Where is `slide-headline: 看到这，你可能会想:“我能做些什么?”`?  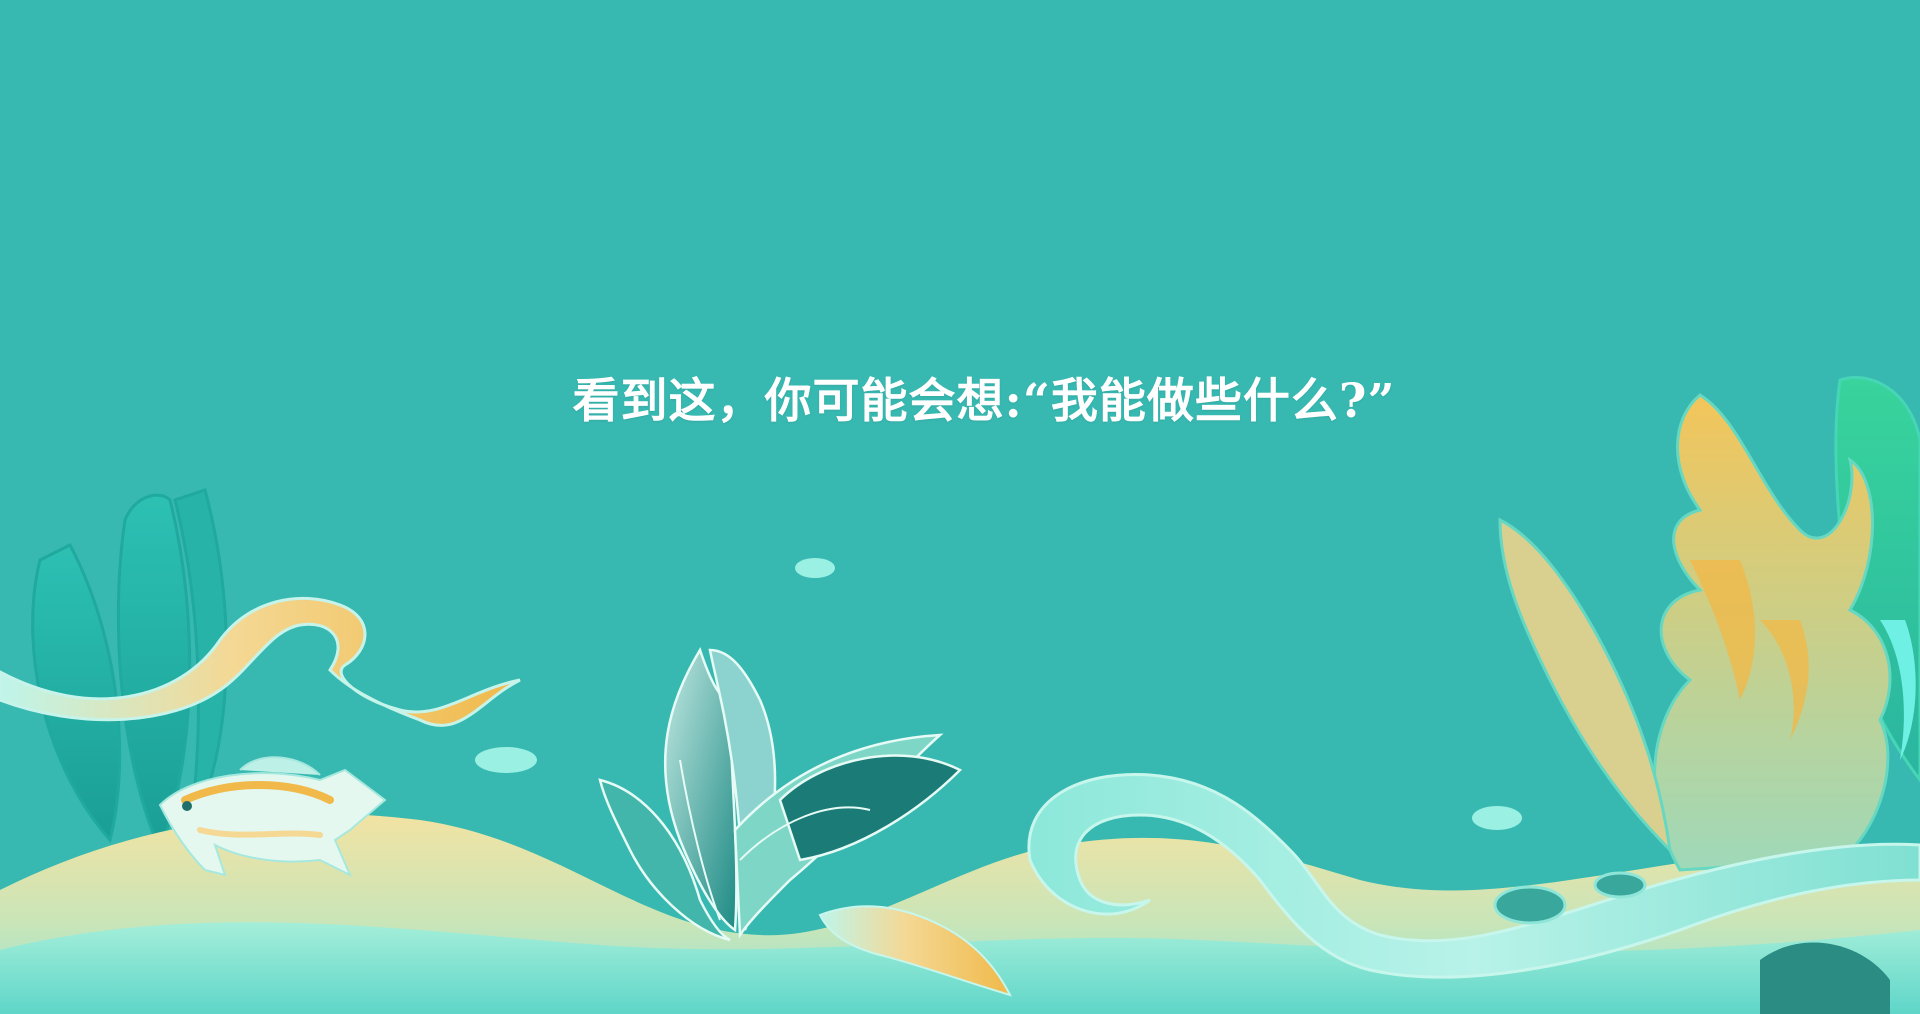
slide-headline: 看到这，你可能会想:“我能做些什么?” is located at coordinates (984, 401).